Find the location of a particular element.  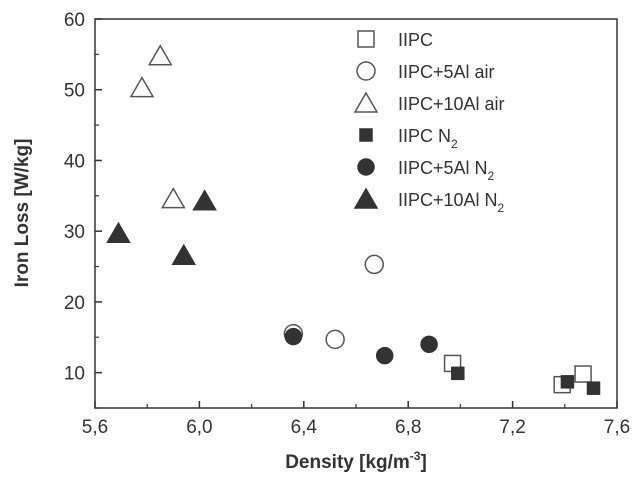

legend-marker-square-filled is located at coordinates (366, 135).